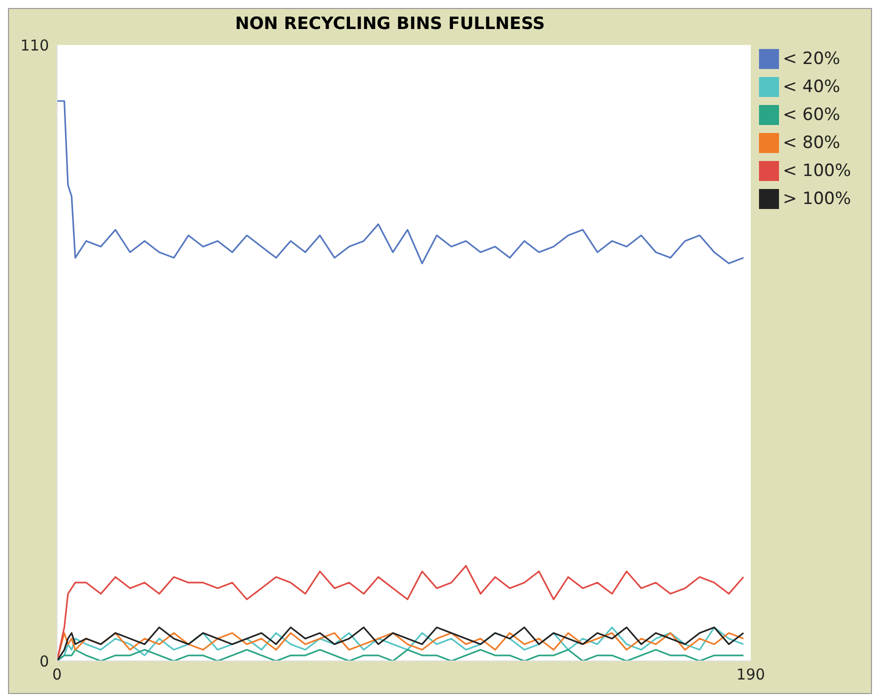 The image size is (878, 700). What do you see at coordinates (34, 45) in the screenshot?
I see `y-tick-label: 110` at bounding box center [34, 45].